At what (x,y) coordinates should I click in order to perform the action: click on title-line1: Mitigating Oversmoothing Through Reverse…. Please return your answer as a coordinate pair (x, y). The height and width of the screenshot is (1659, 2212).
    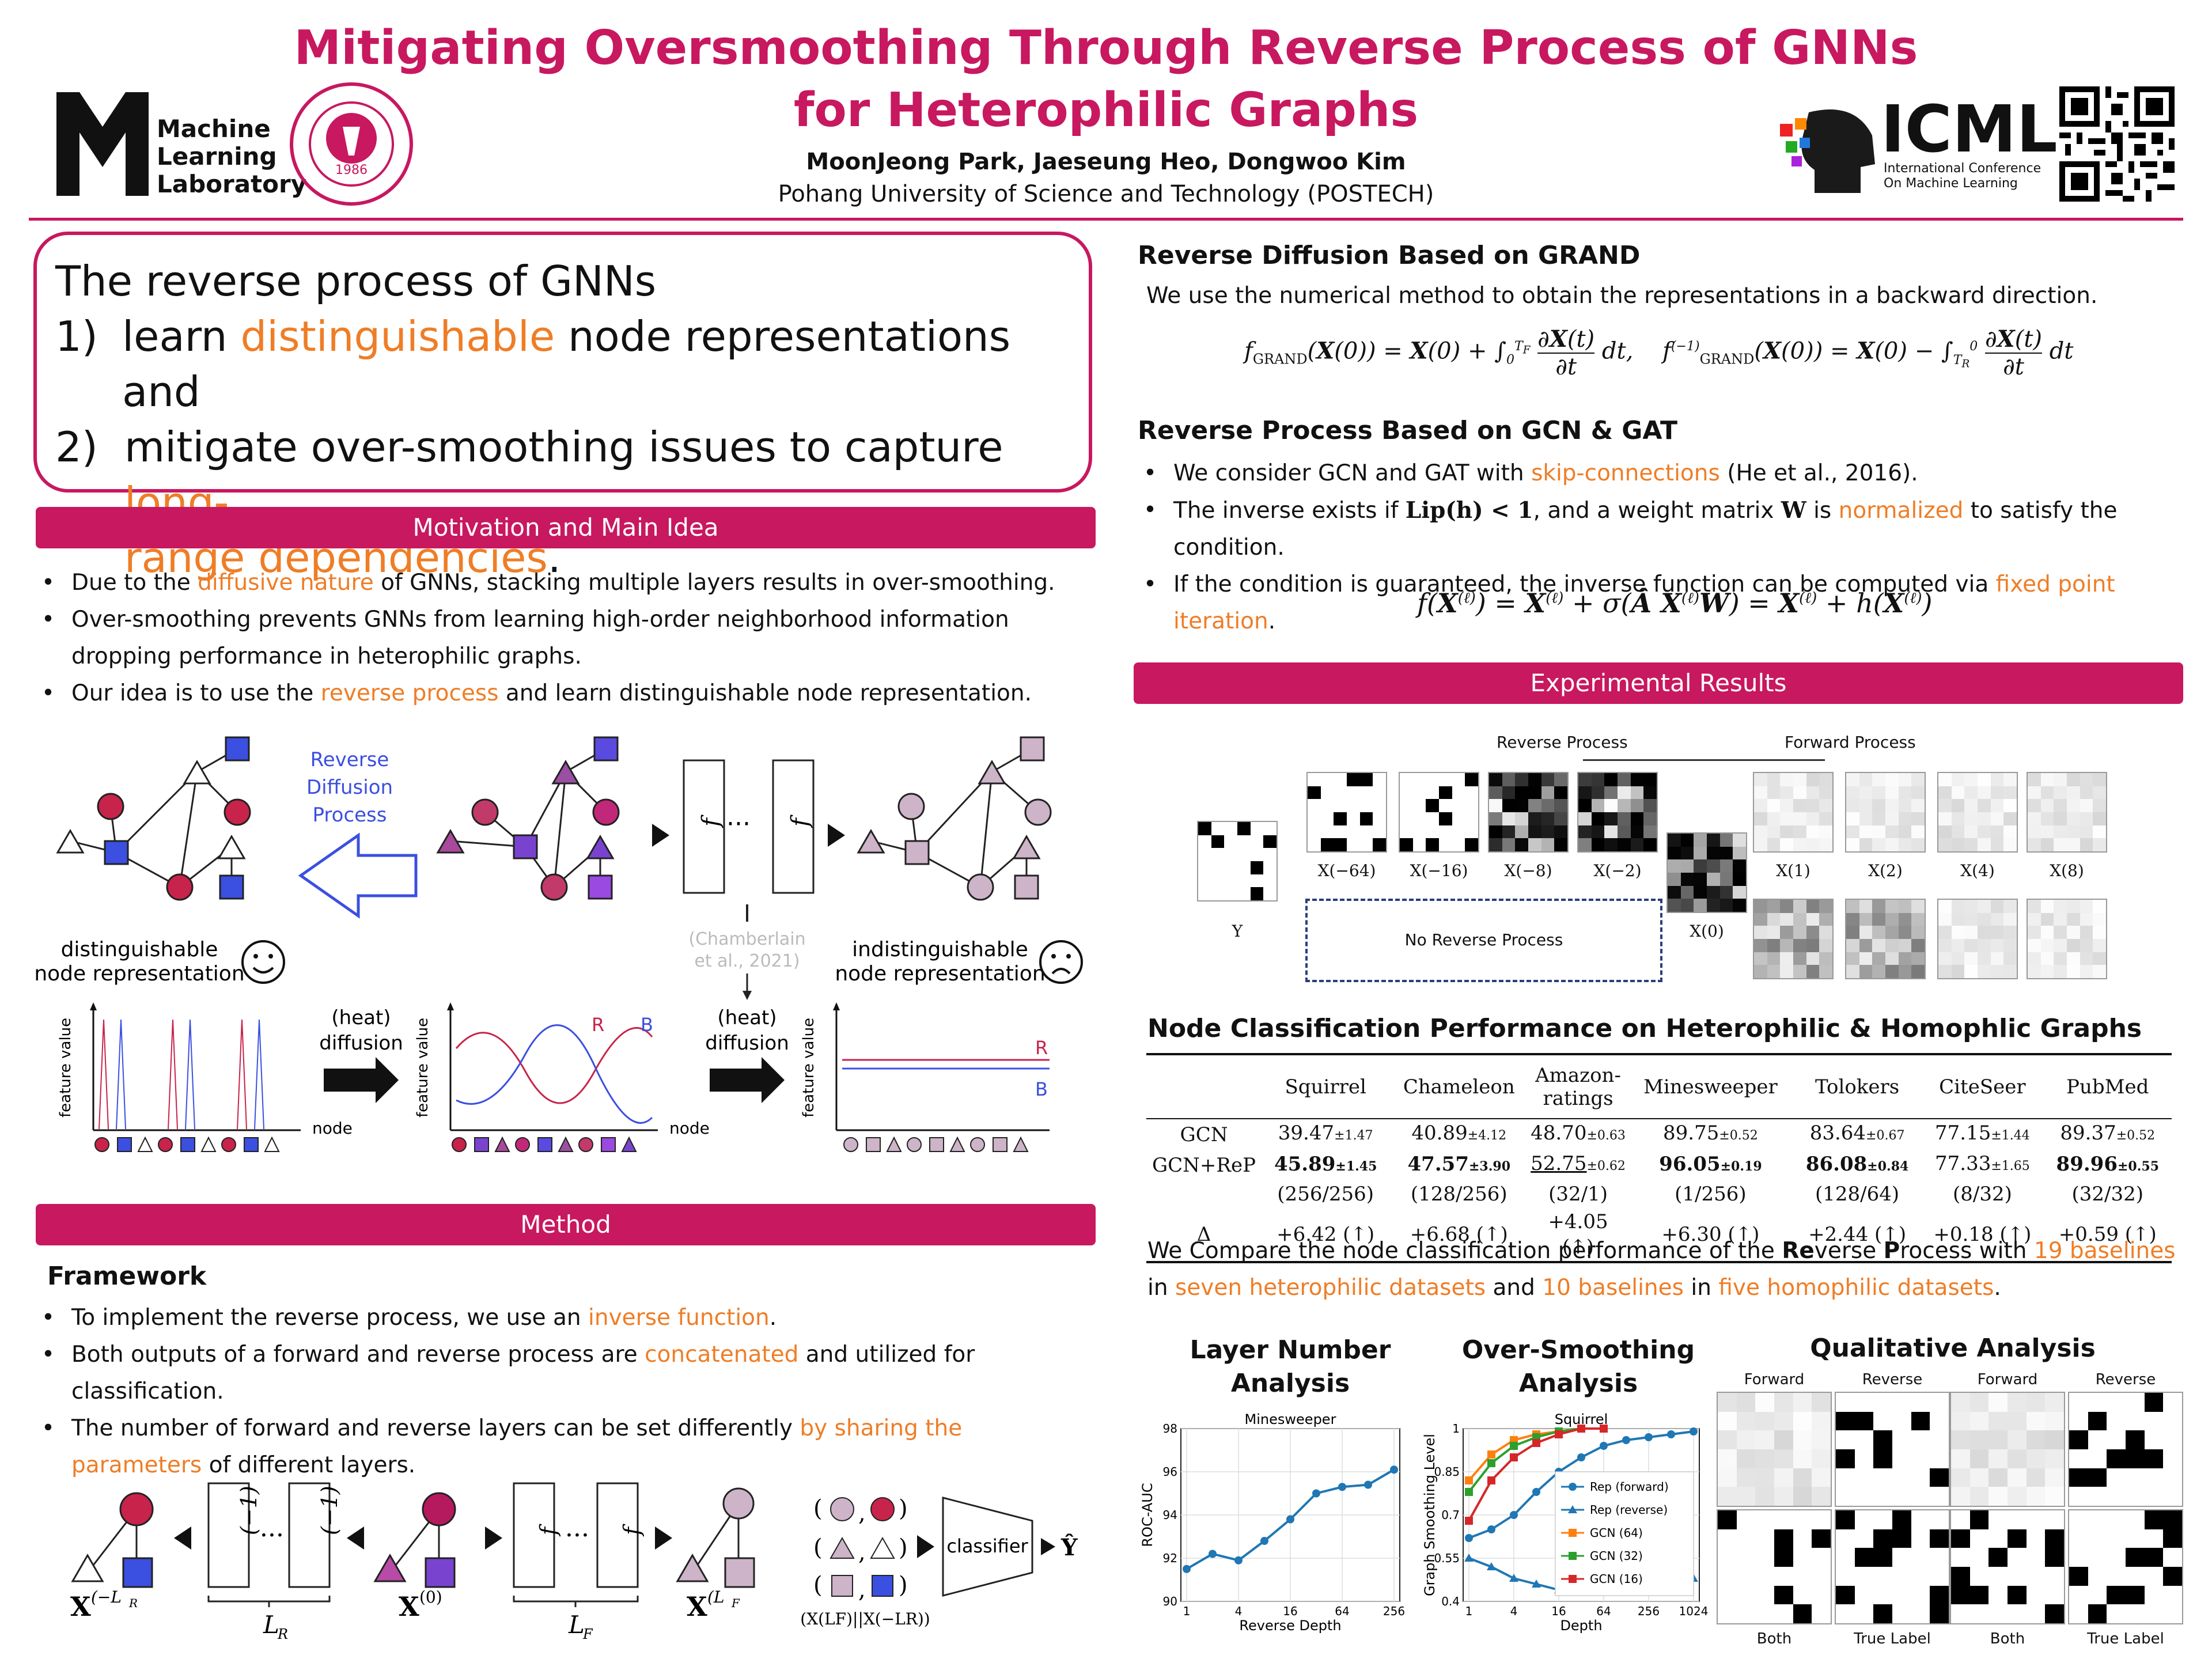
    Looking at the image, I should click on (1106, 48).